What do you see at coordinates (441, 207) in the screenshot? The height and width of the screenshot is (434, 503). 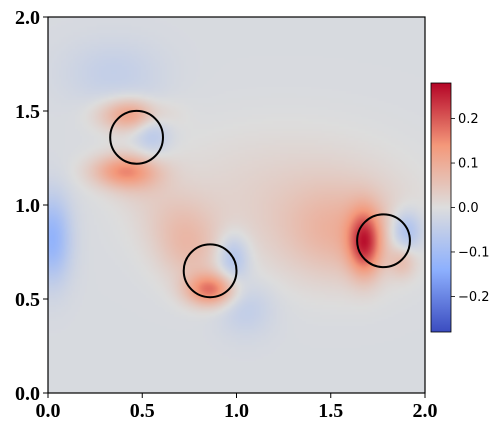 I see `colorbar-gradient` at bounding box center [441, 207].